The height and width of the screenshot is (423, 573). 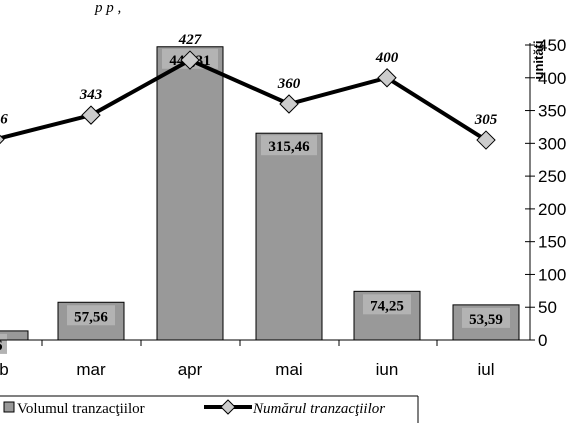 I want to click on line-label-iul: 305, so click(x=486, y=120).